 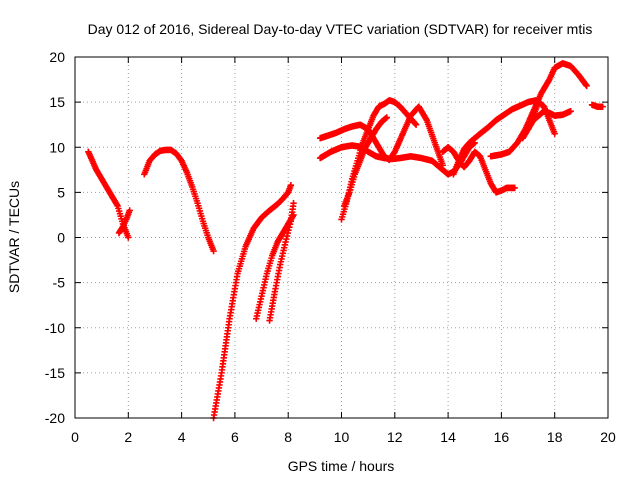 What do you see at coordinates (448, 437) in the screenshot?
I see `x-tick-label: 14` at bounding box center [448, 437].